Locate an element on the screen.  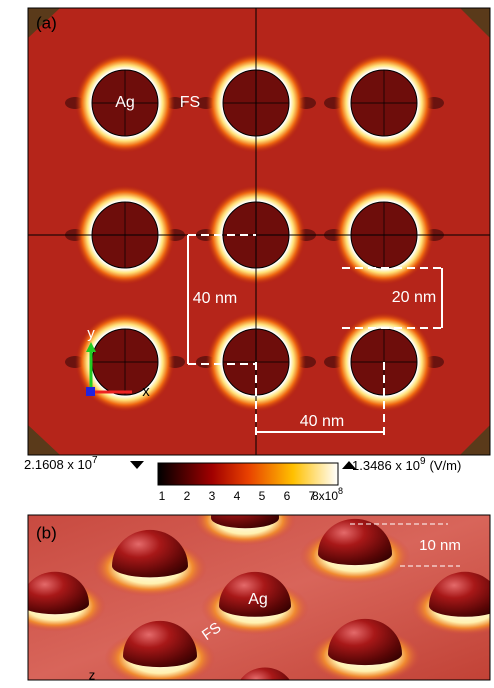
min-exp: 7 is located at coordinates (95, 460).